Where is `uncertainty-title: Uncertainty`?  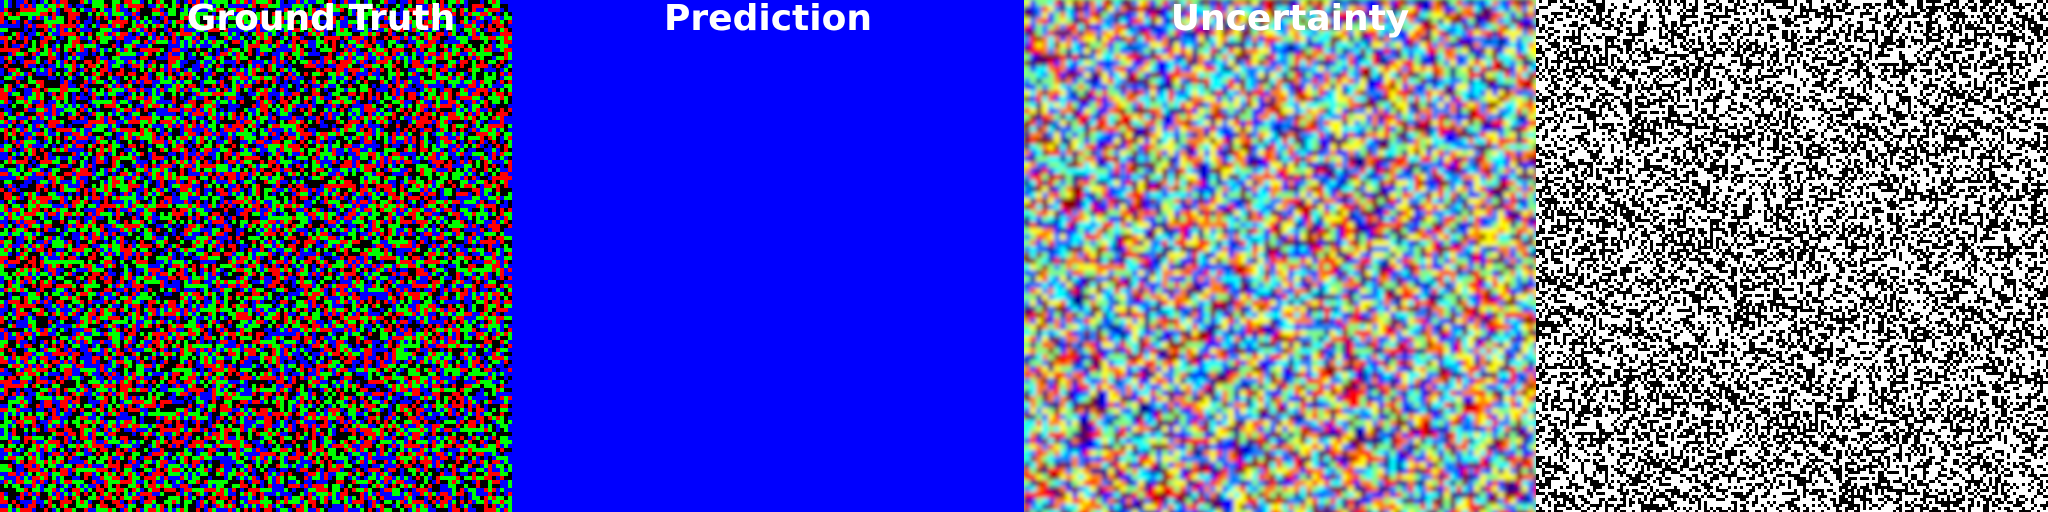
uncertainty-title: Uncertainty is located at coordinates (1280, 19).